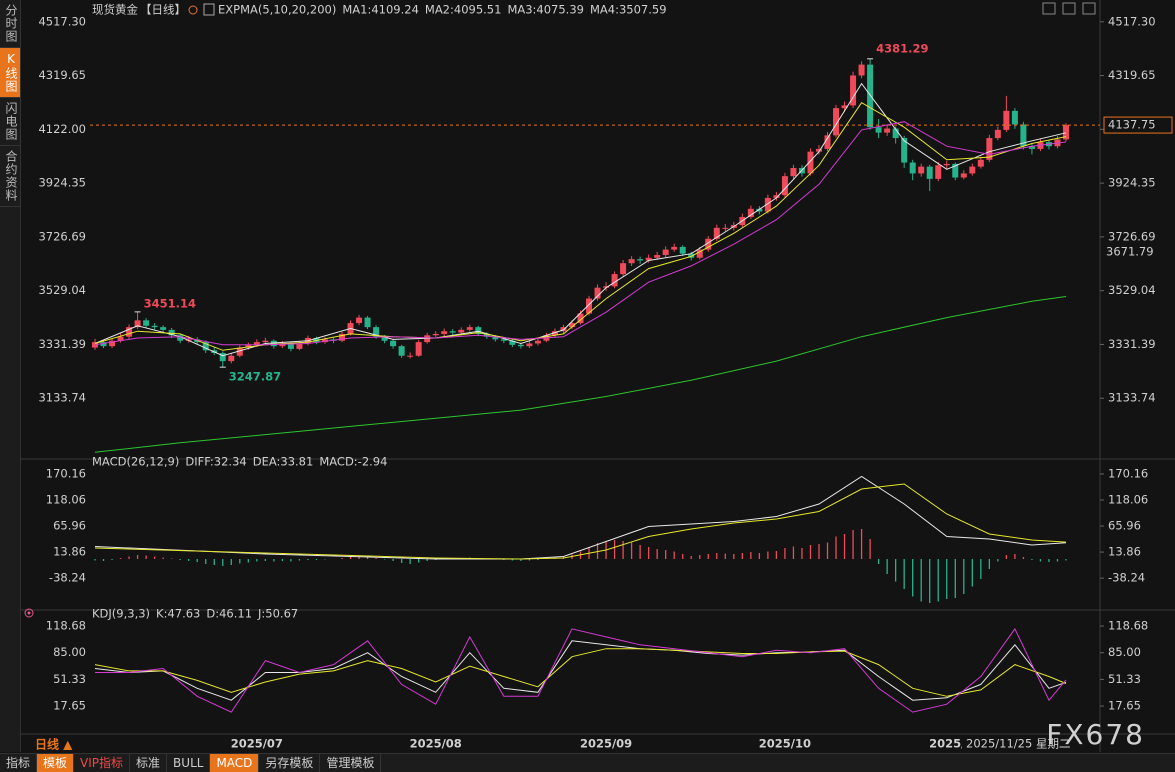 This screenshot has height=772, width=1175. What do you see at coordinates (69, 652) in the screenshot?
I see `y-tick-label-left: 85.00` at bounding box center [69, 652].